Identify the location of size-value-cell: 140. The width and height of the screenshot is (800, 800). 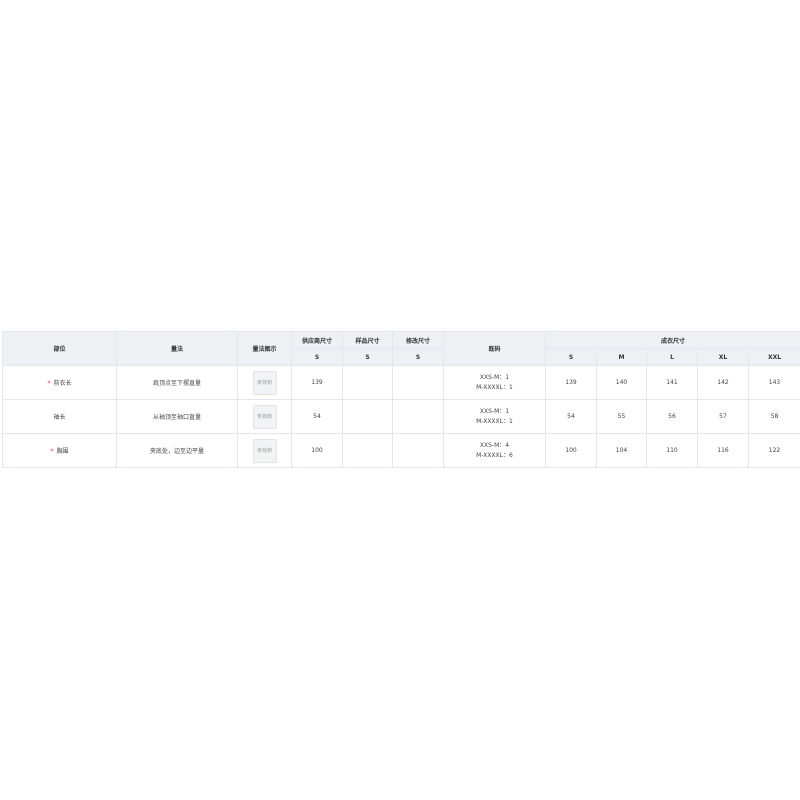
(621, 382).